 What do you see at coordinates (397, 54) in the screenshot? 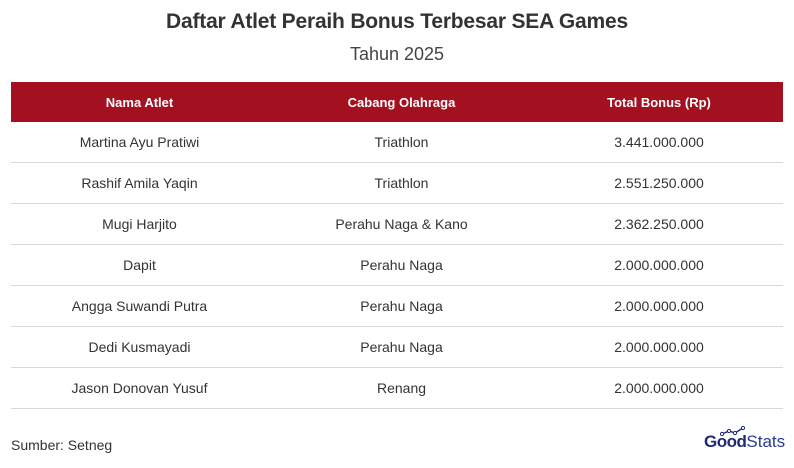
I see `page-subtitle: Tahun 2025` at bounding box center [397, 54].